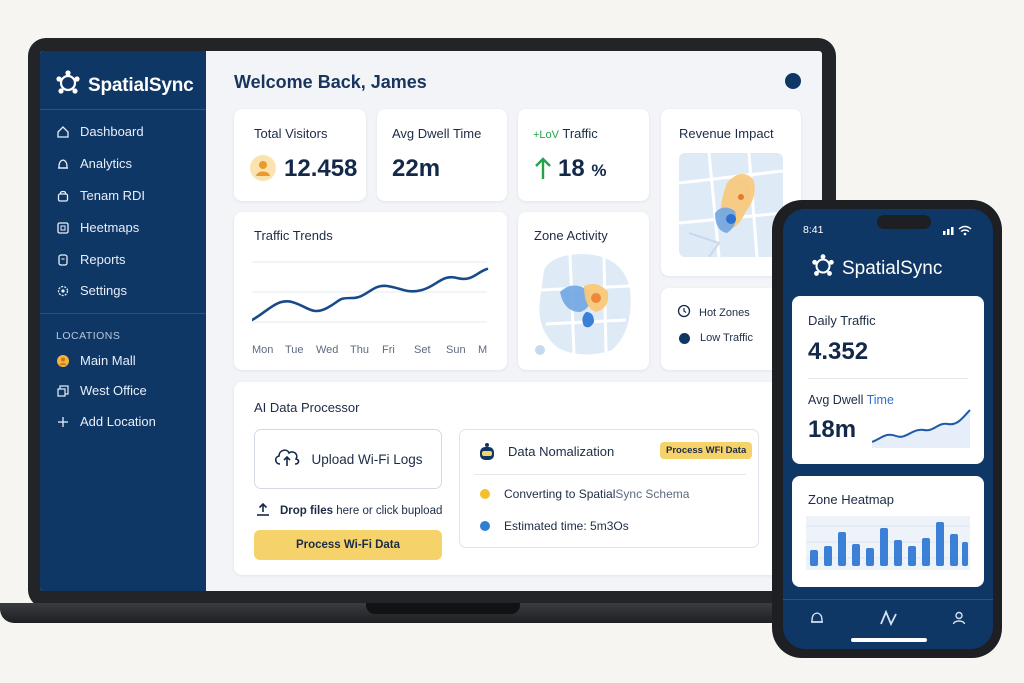 The width and height of the screenshot is (1024, 683). Describe the element at coordinates (888, 599) in the screenshot. I see `tabbar-divider` at that location.